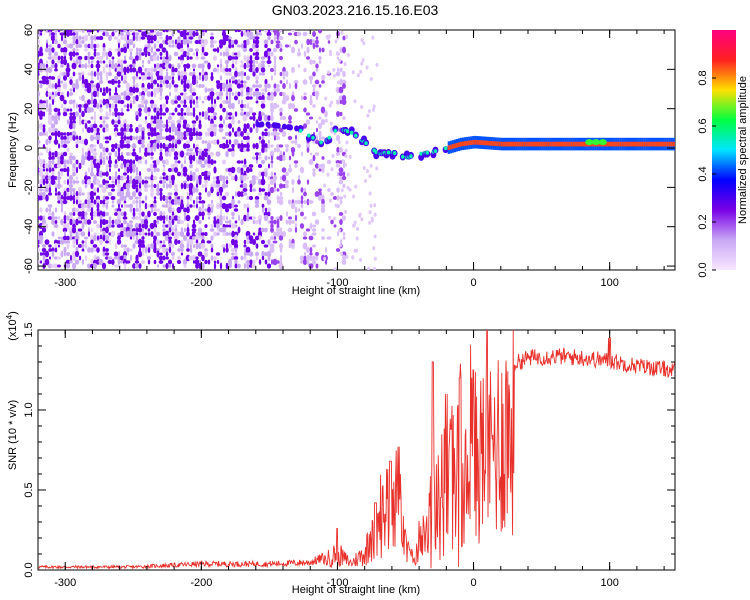 The width and height of the screenshot is (750, 600). I want to click on colorbar-tick-label: 0.6, so click(703, 125).